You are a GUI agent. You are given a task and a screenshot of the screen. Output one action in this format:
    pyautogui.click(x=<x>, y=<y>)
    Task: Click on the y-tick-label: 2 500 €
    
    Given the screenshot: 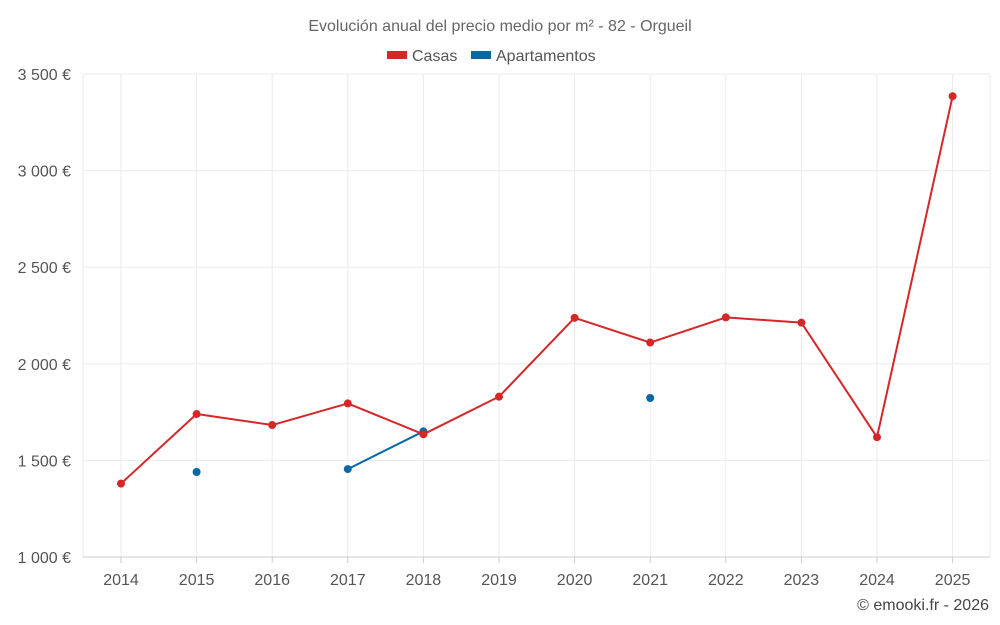 What is the action you would take?
    pyautogui.click(x=44, y=268)
    